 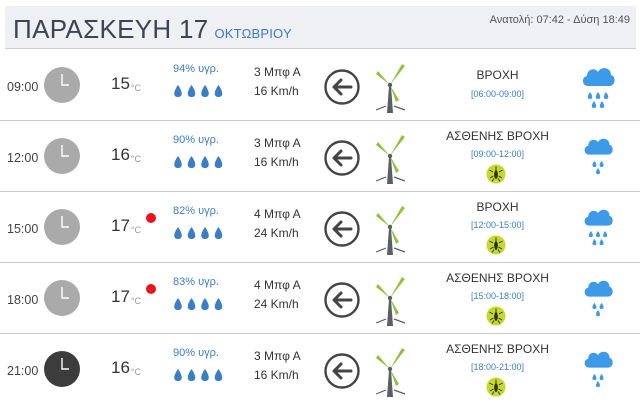 I want to click on temperature-value: 16, so click(x=120, y=154).